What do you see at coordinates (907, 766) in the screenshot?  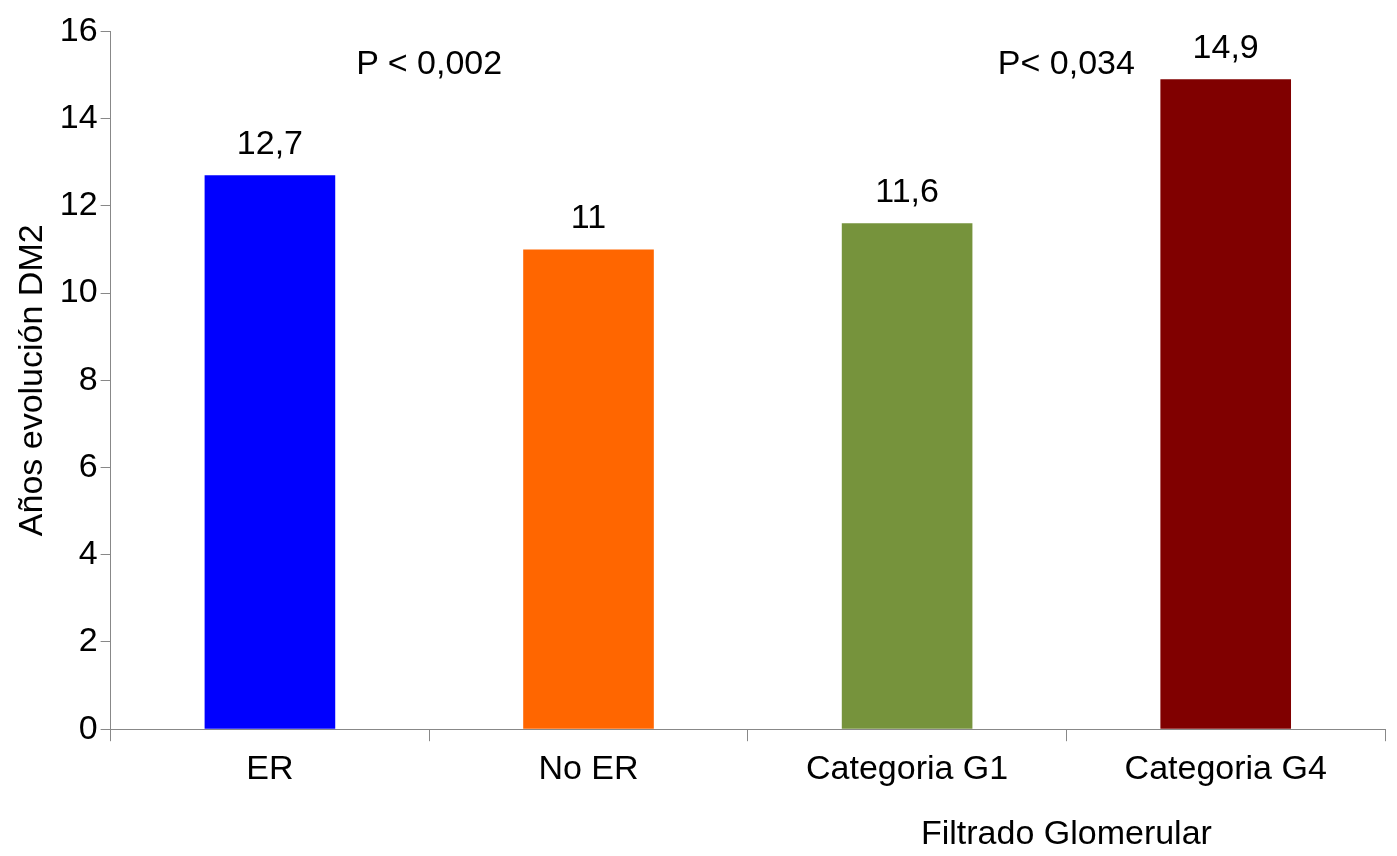 I see `x-tick-label: Categoria G1` at bounding box center [907, 766].